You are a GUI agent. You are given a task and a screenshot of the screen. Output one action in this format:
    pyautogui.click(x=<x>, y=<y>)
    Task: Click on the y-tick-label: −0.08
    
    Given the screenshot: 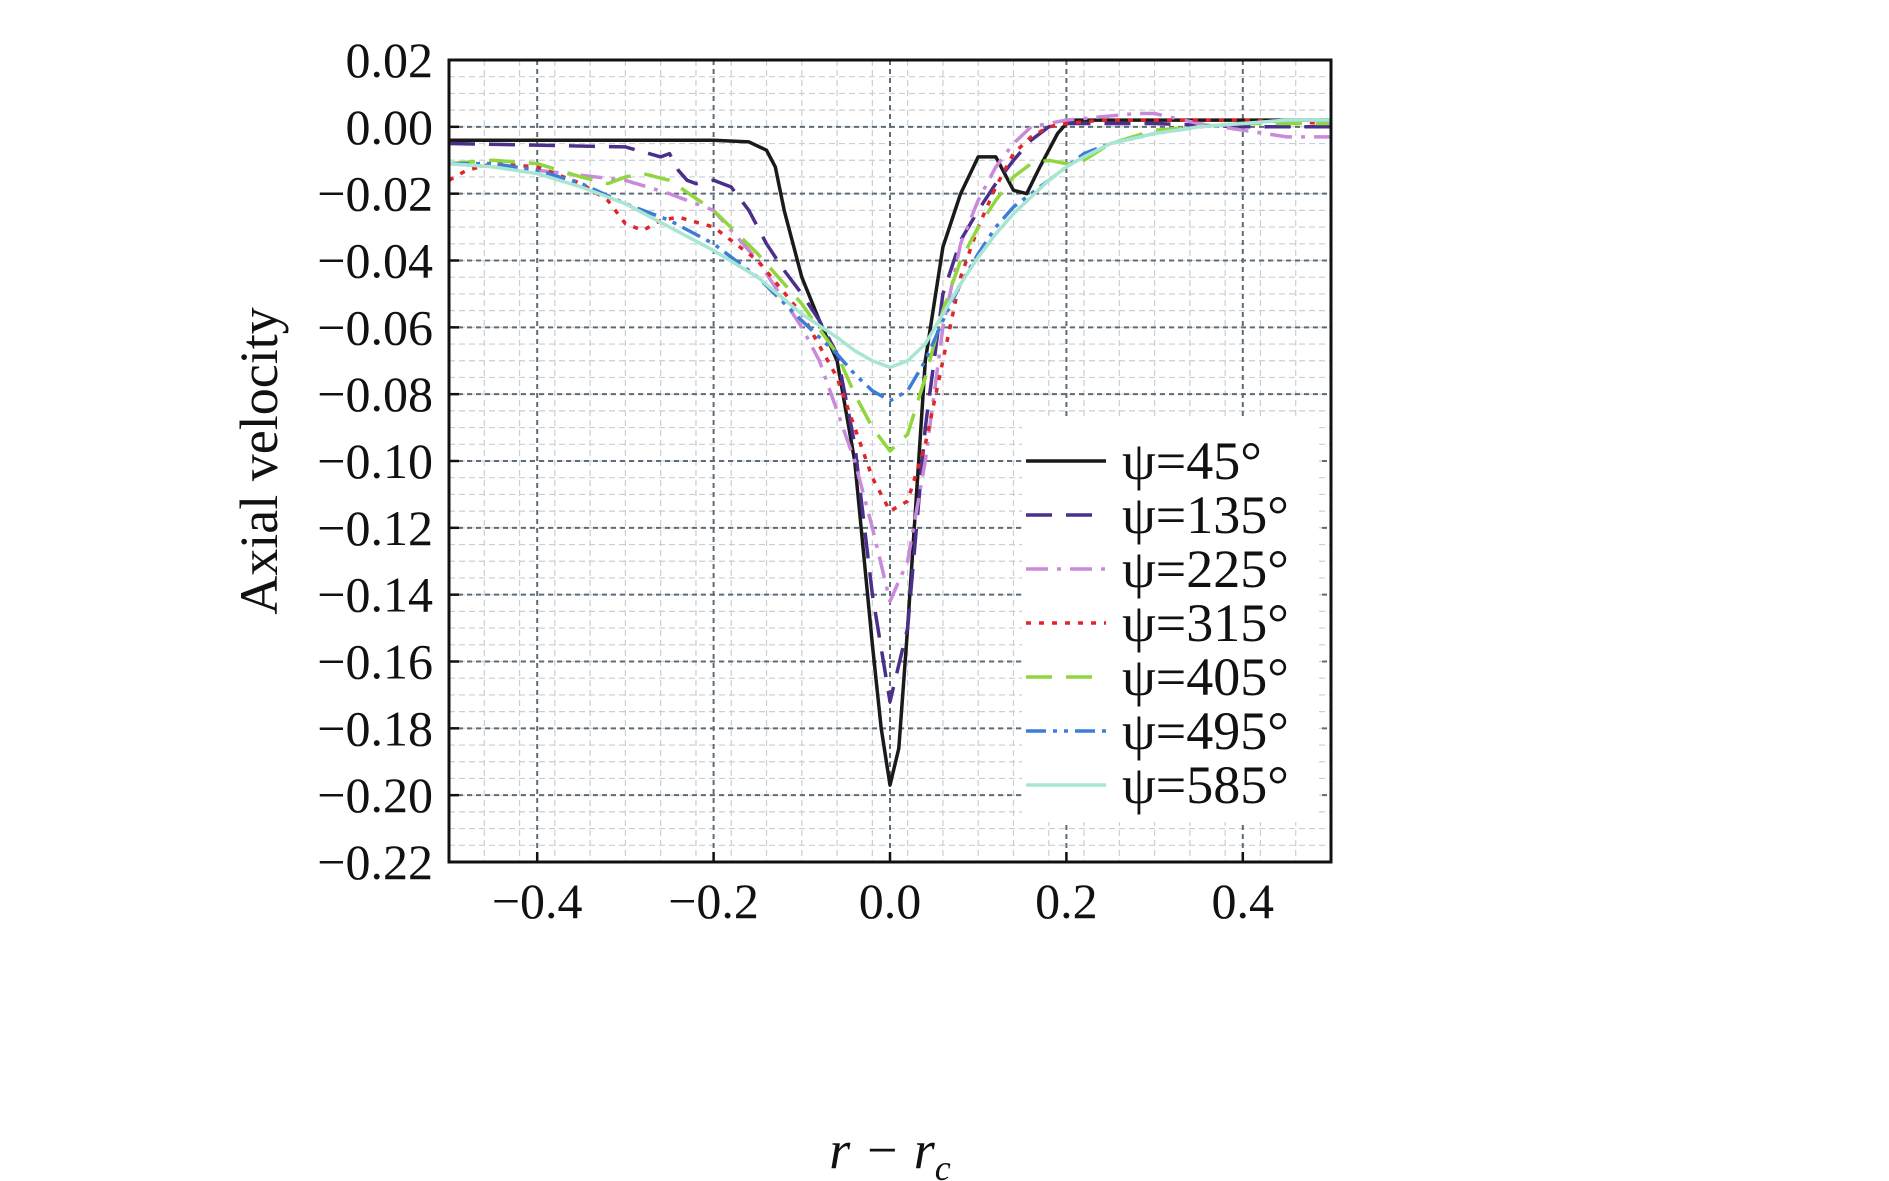 What is the action you would take?
    pyautogui.click(x=375, y=394)
    